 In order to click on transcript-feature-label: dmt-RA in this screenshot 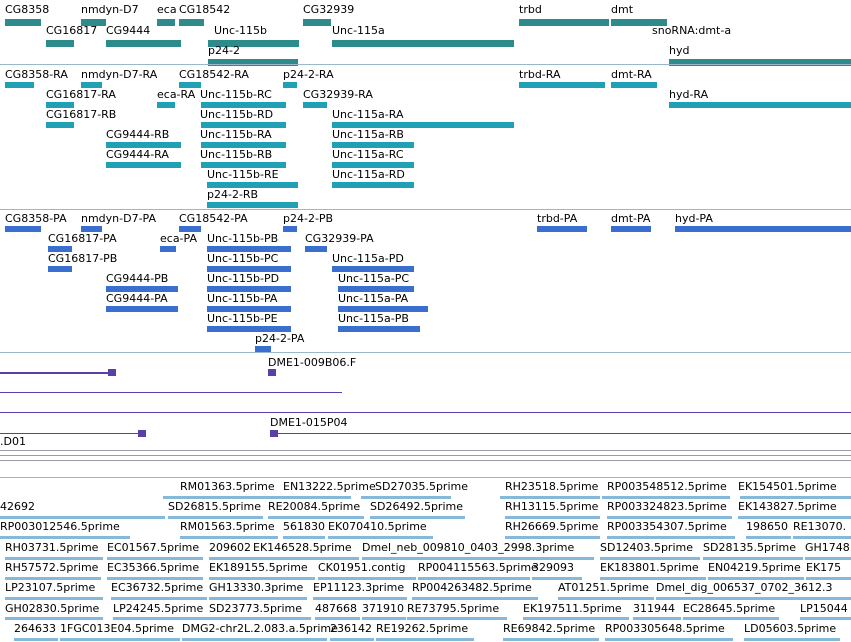, I will do `click(631, 74)`.